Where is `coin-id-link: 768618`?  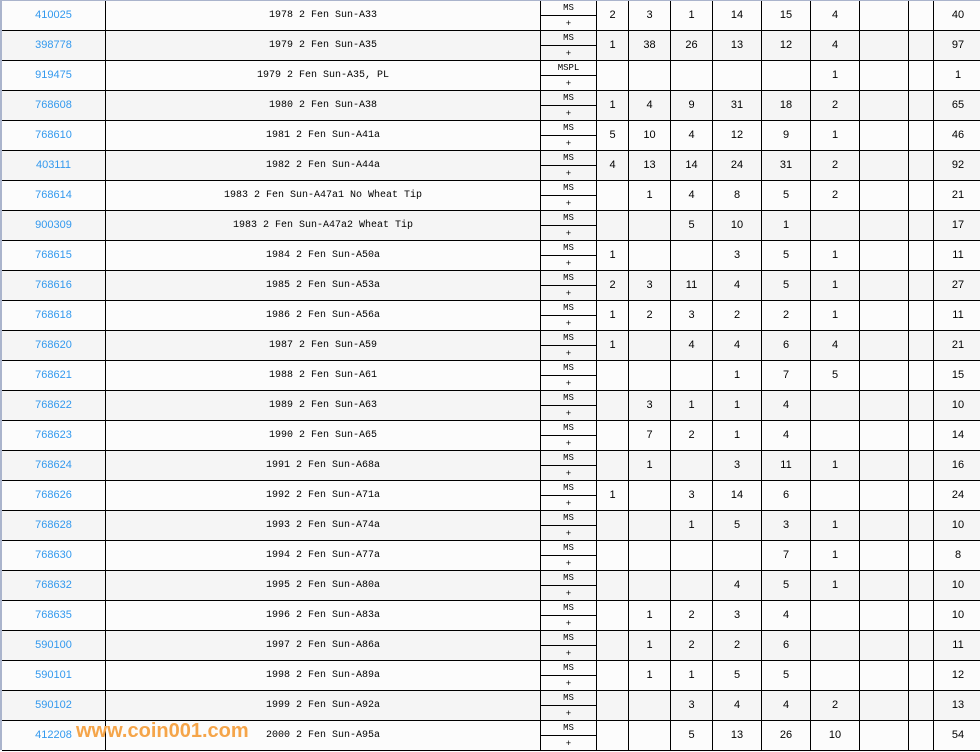
coin-id-link: 768618 is located at coordinates (53, 315).